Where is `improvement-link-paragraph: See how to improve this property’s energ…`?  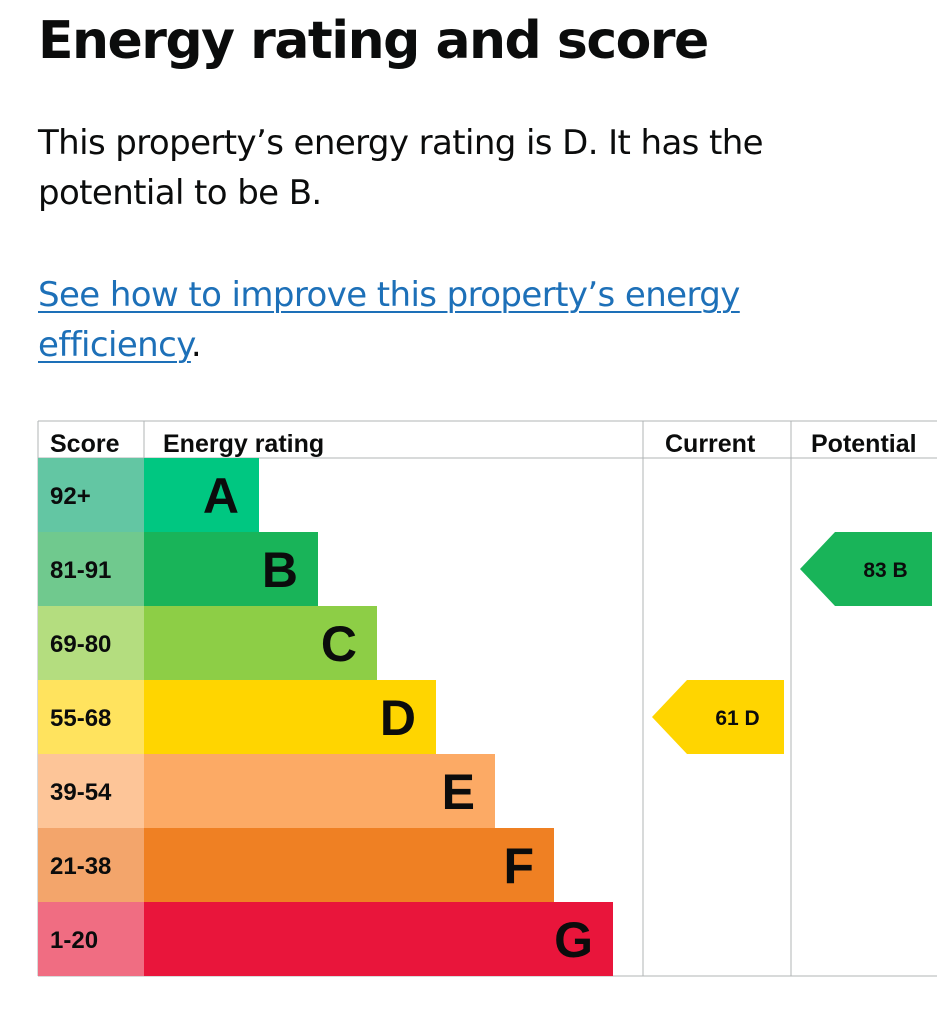
improvement-link-paragraph: See how to improve this property’s energ… is located at coordinates (438, 320).